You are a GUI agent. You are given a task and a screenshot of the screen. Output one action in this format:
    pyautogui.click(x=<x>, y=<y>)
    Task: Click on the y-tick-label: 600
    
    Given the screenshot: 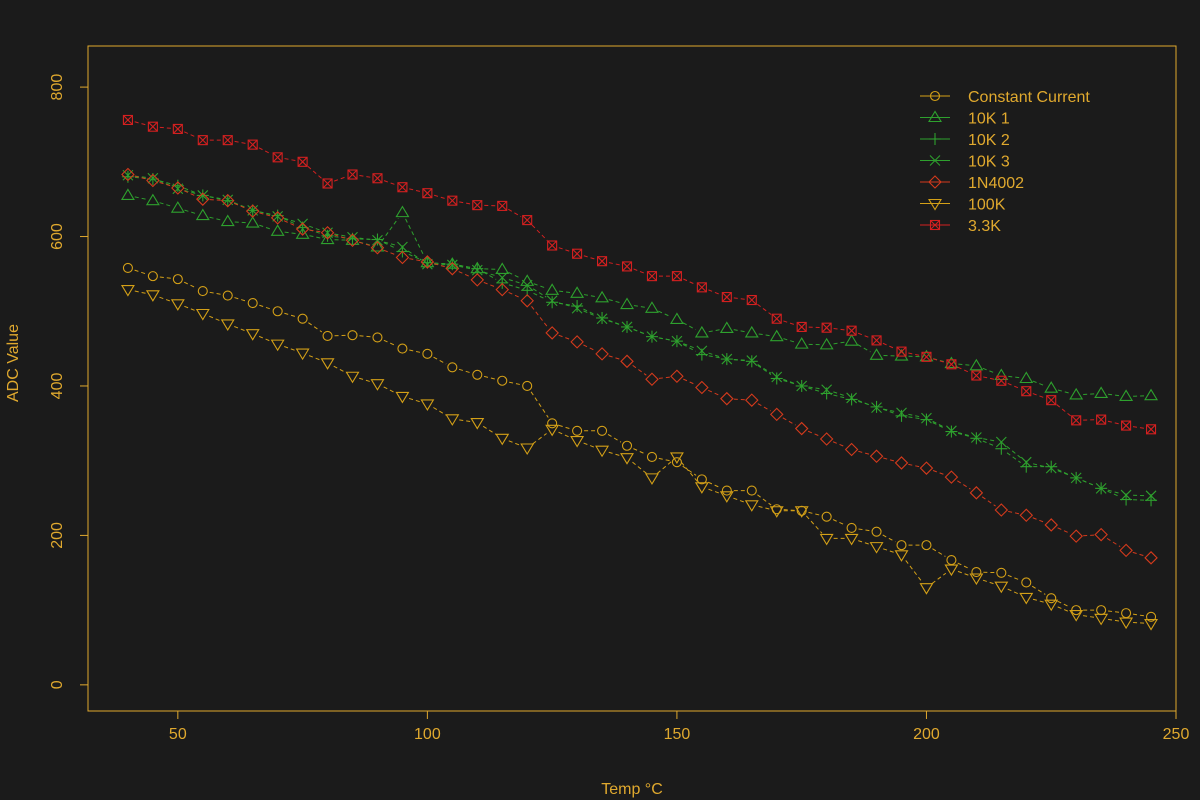 What is the action you would take?
    pyautogui.click(x=57, y=236)
    